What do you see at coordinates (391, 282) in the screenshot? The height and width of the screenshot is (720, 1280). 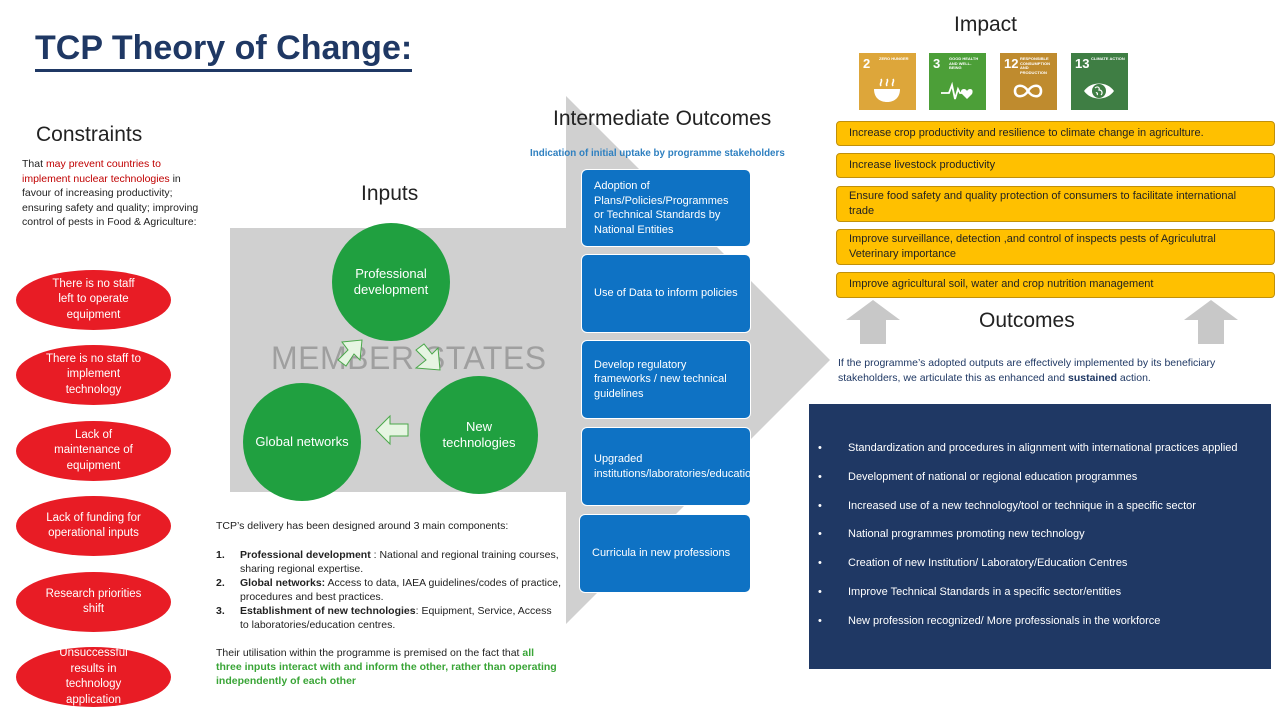 I see `input-circle-professional-development: Professional development` at bounding box center [391, 282].